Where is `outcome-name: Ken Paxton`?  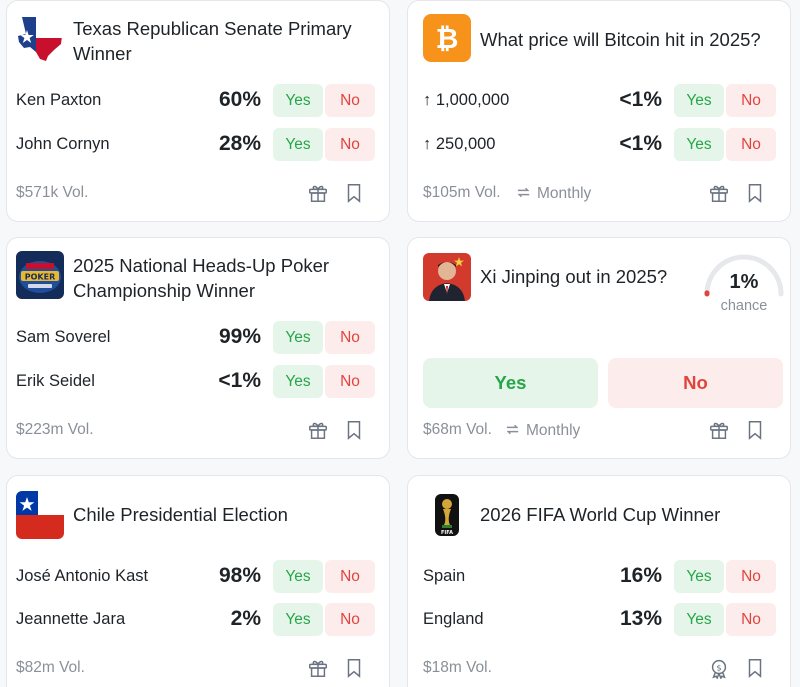
outcome-name: Ken Paxton is located at coordinates (59, 100).